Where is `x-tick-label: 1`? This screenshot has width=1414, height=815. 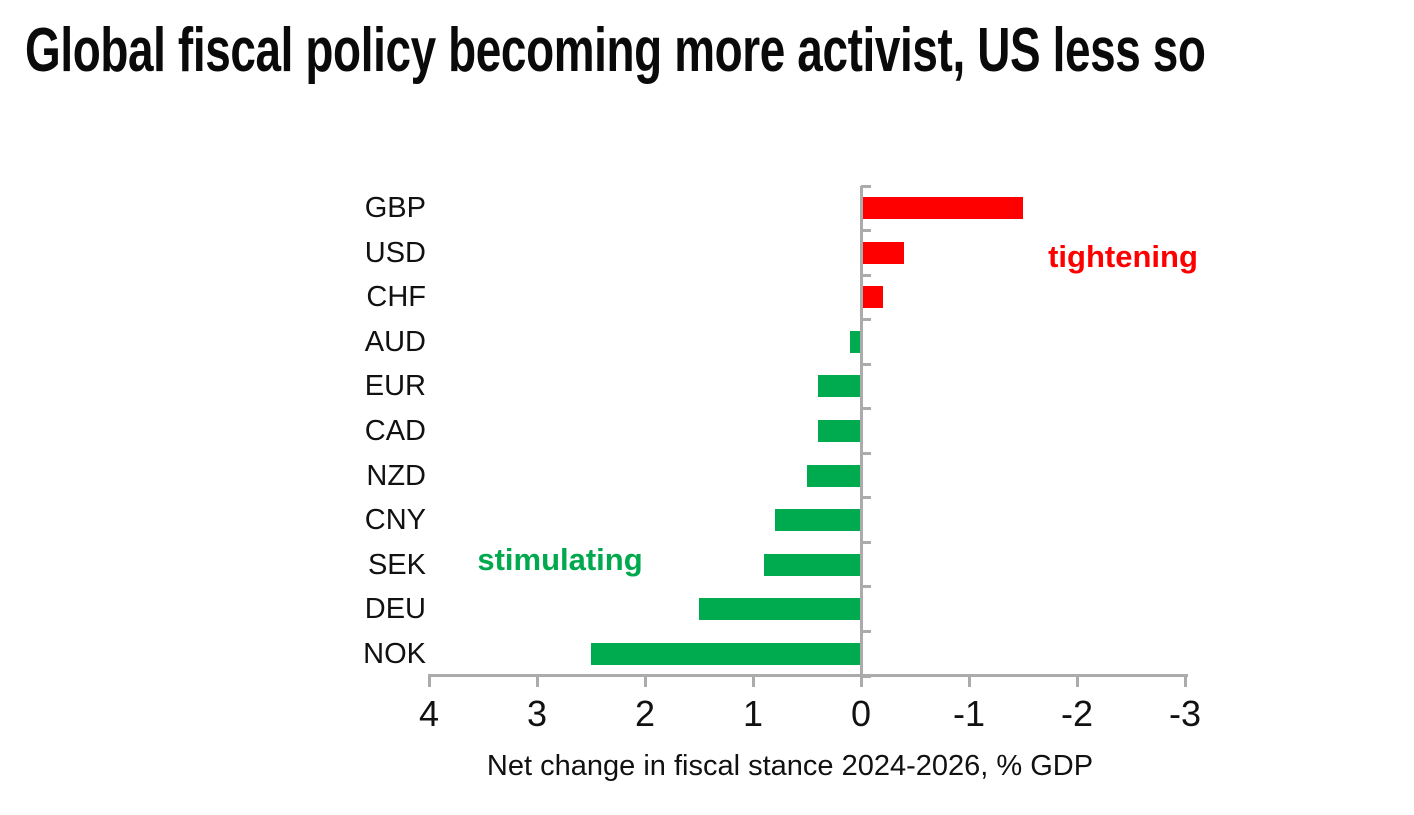
x-tick-label: 1 is located at coordinates (753, 713).